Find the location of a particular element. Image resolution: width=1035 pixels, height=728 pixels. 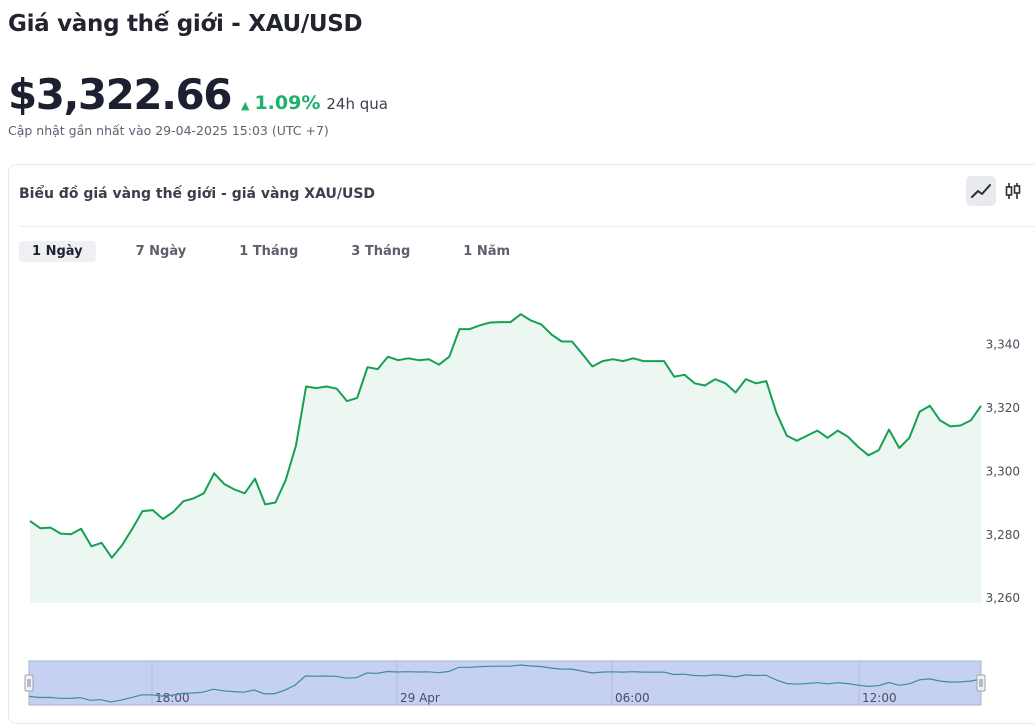

line-chart-icon is located at coordinates (981, 191).